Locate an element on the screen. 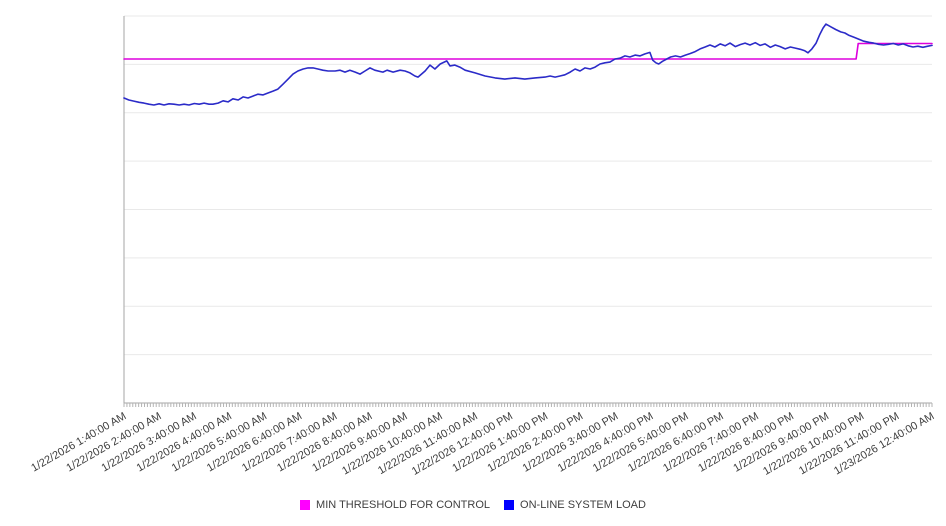 Image resolution: width=946 pixels, height=526 pixels. series-line-on-line-system-load is located at coordinates (528, 64).